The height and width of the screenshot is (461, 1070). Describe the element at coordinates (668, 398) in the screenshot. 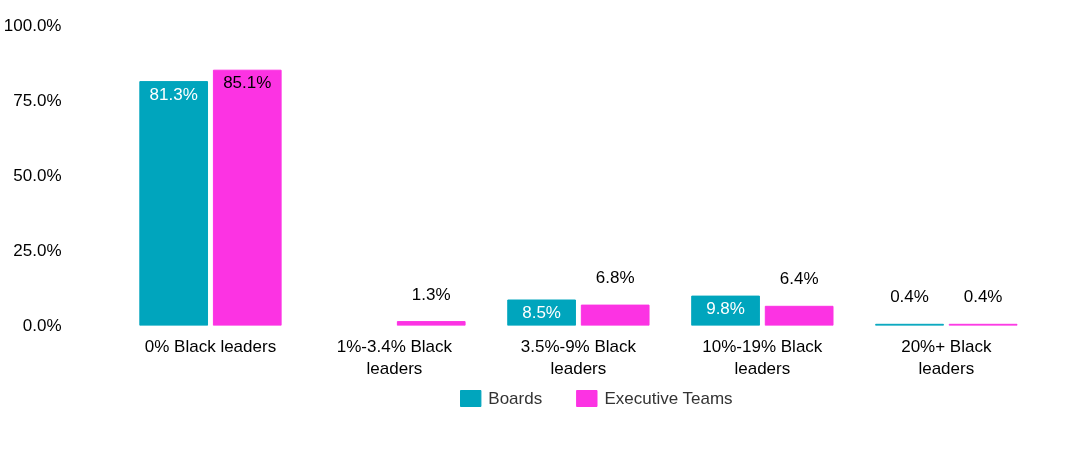

I see `legend-label: Executive Teams` at that location.